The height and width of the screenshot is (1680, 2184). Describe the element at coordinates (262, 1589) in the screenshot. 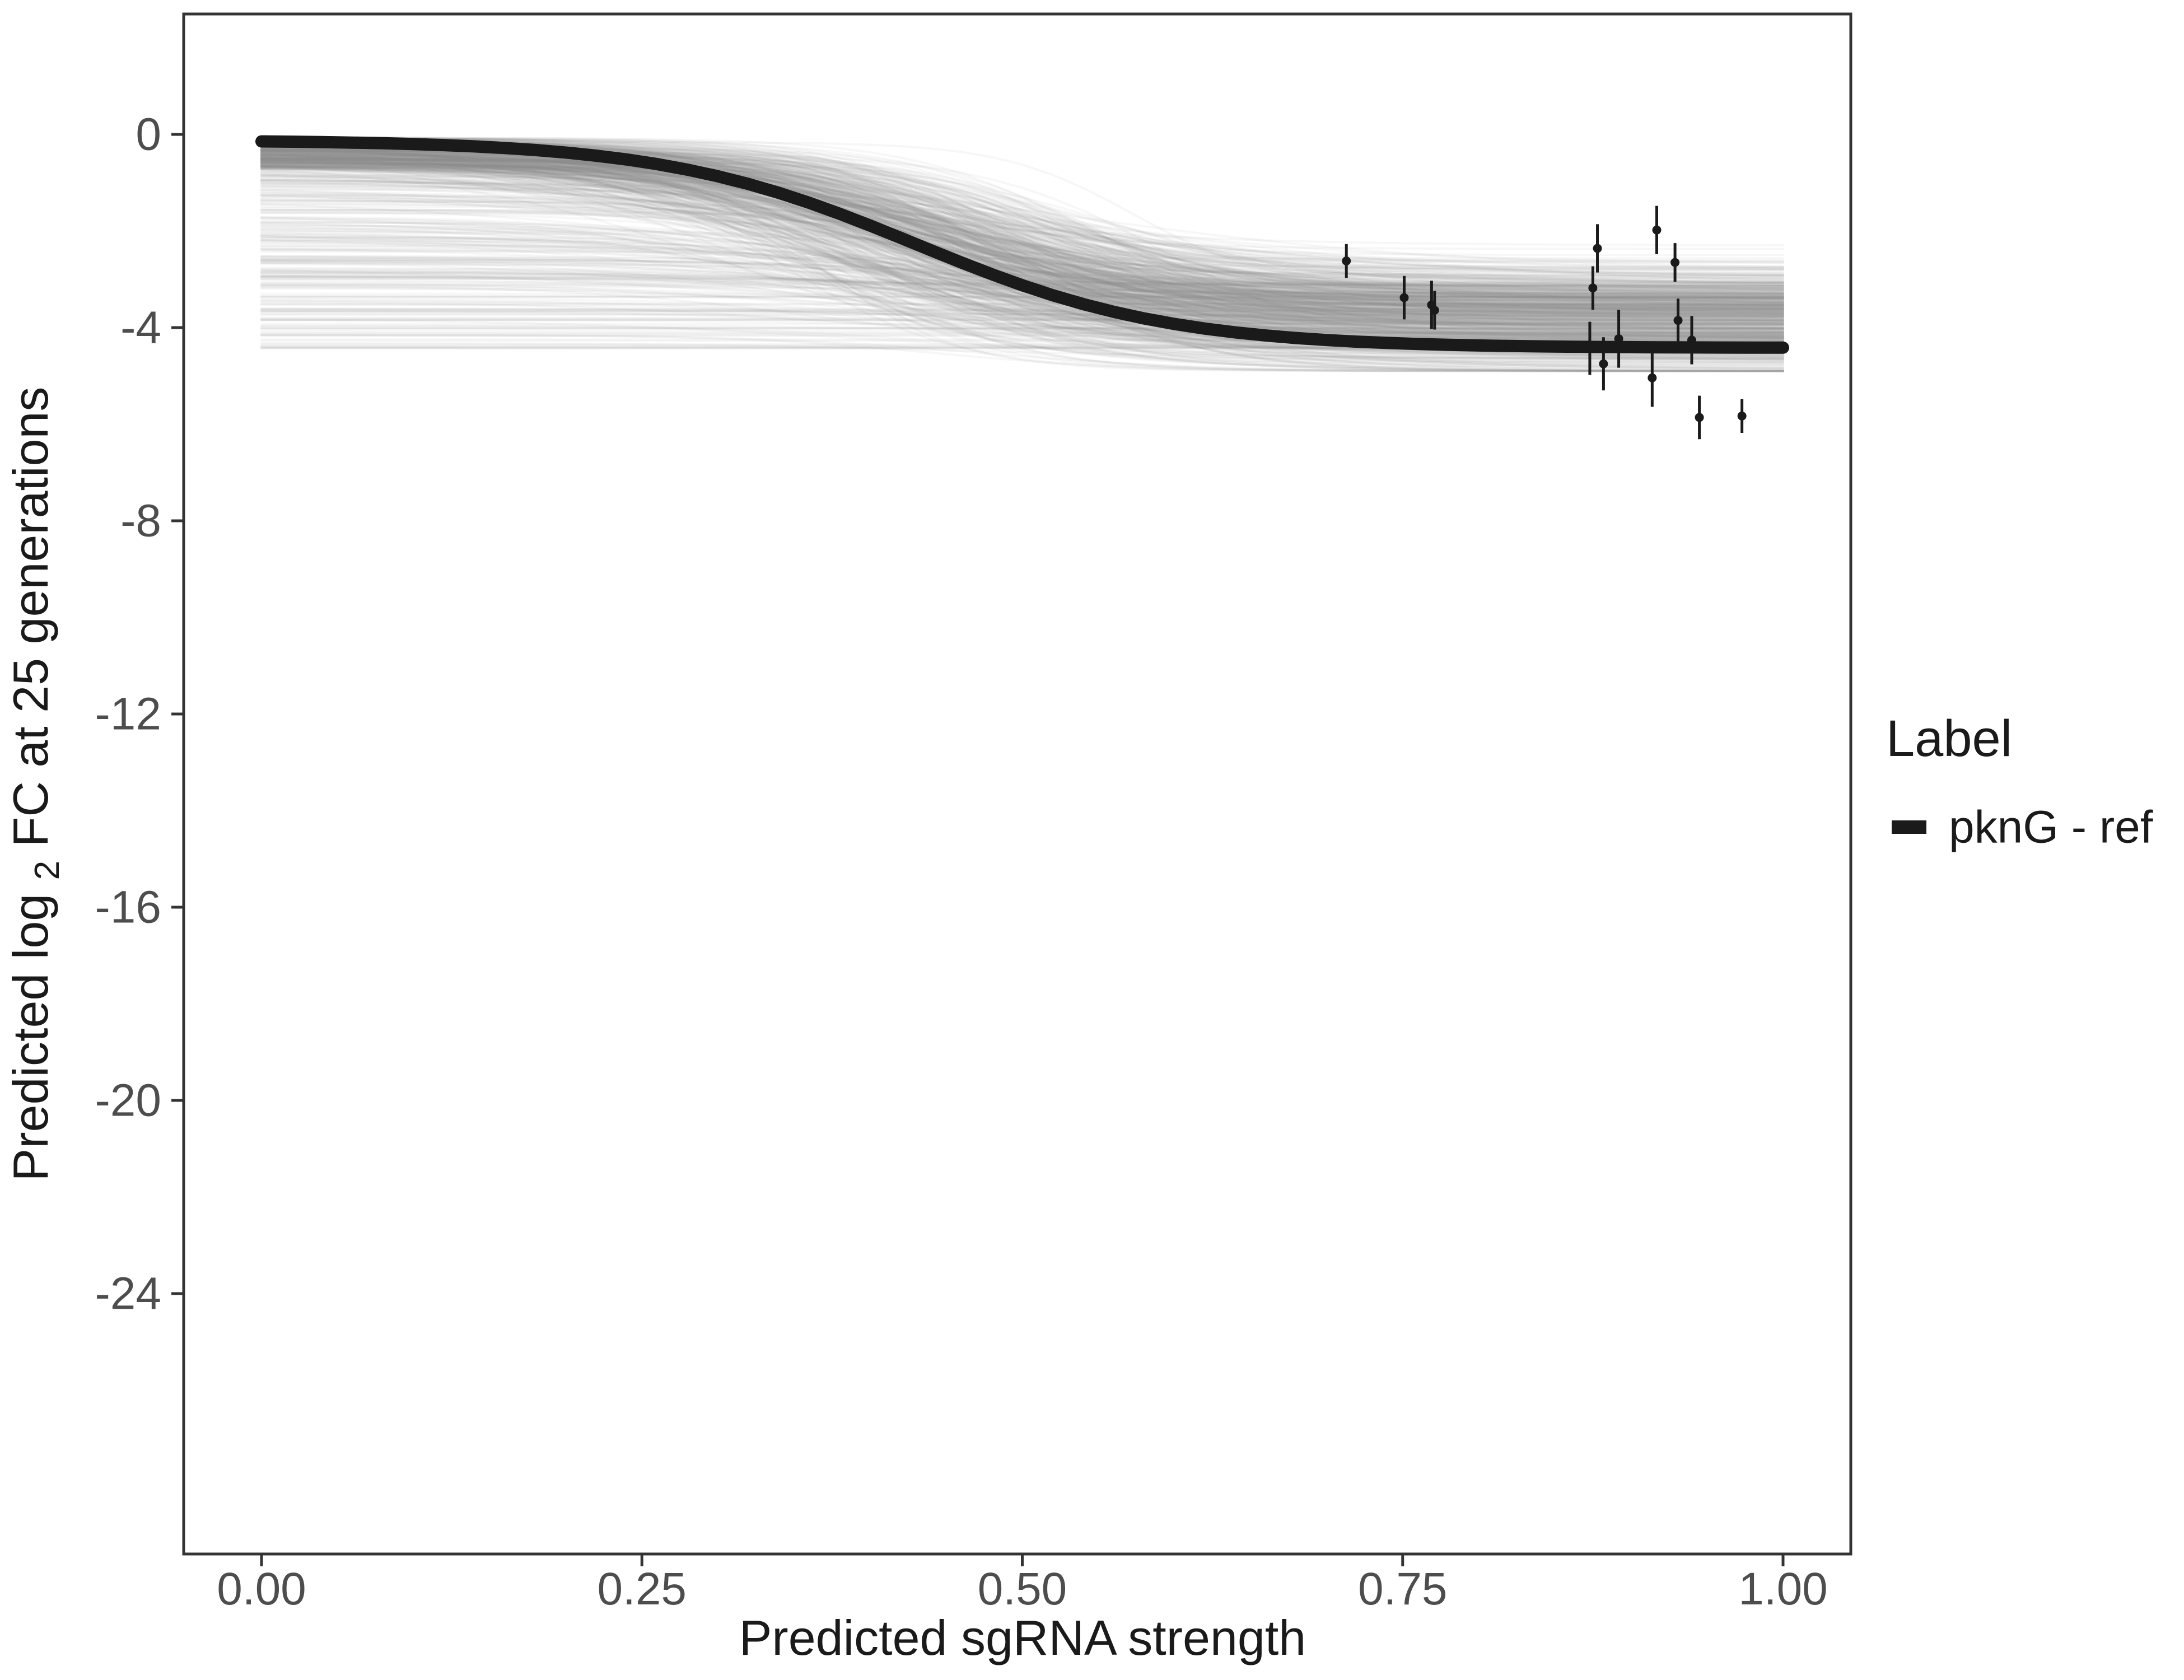

I see `x-tick-label: 0.00` at that location.